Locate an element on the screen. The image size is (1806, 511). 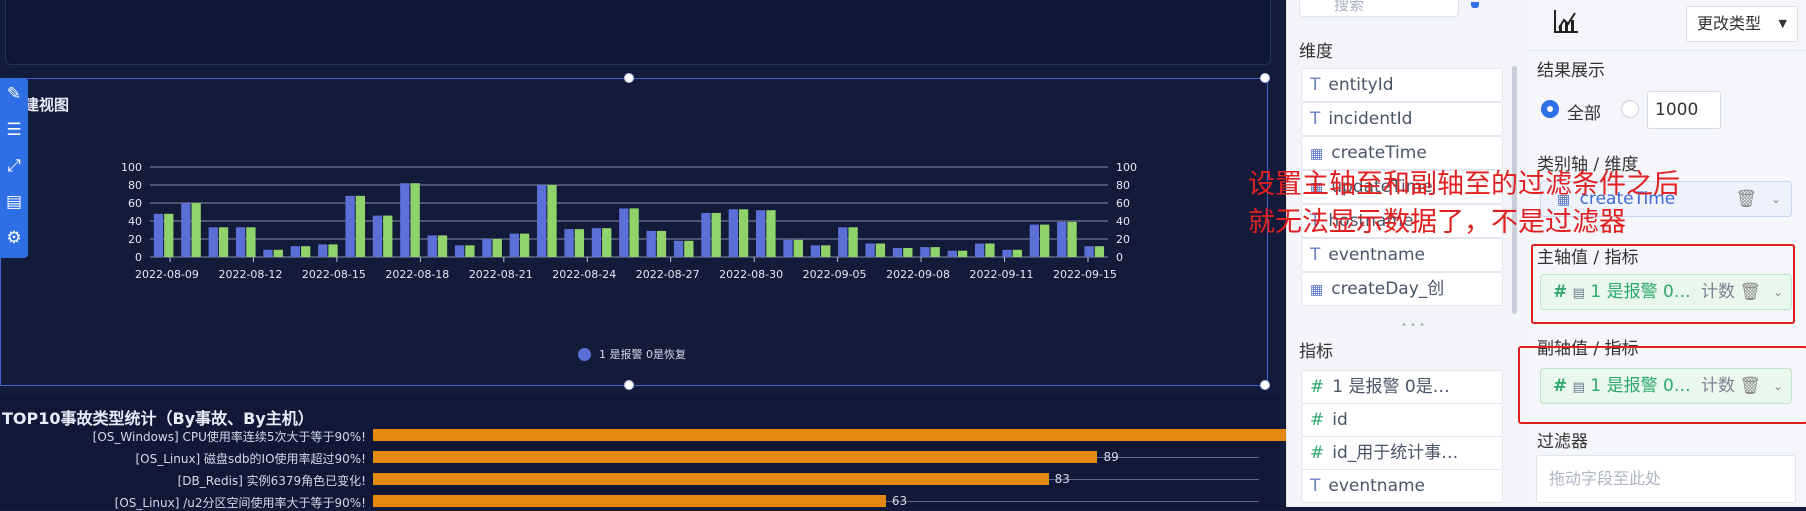
category-axis-pill: ▦ createTime 🗑 ⌄ is located at coordinates (1666, 199).